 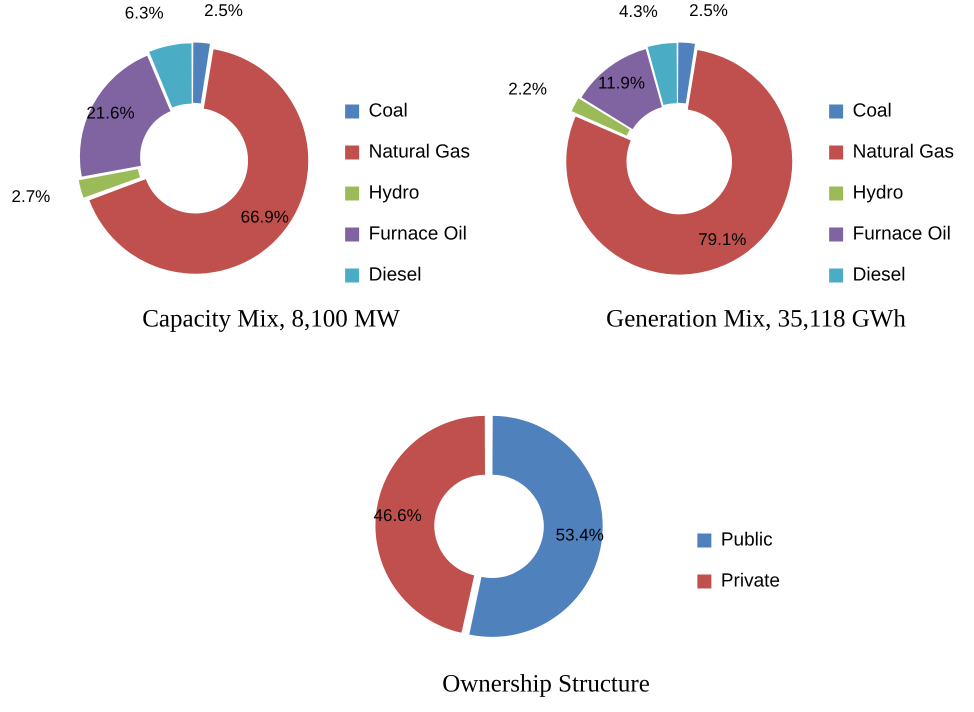 What do you see at coordinates (264, 216) in the screenshot?
I see `data-label: 66.9%` at bounding box center [264, 216].